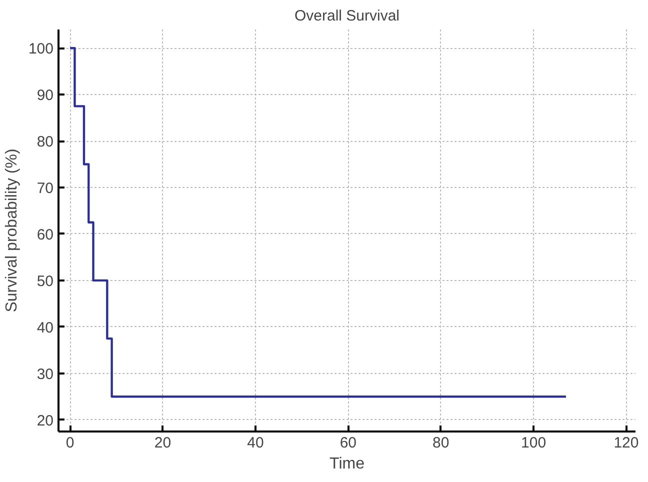 This screenshot has width=648, height=482. Describe the element at coordinates (45, 189) in the screenshot. I see `y-tick-label: 70` at that location.